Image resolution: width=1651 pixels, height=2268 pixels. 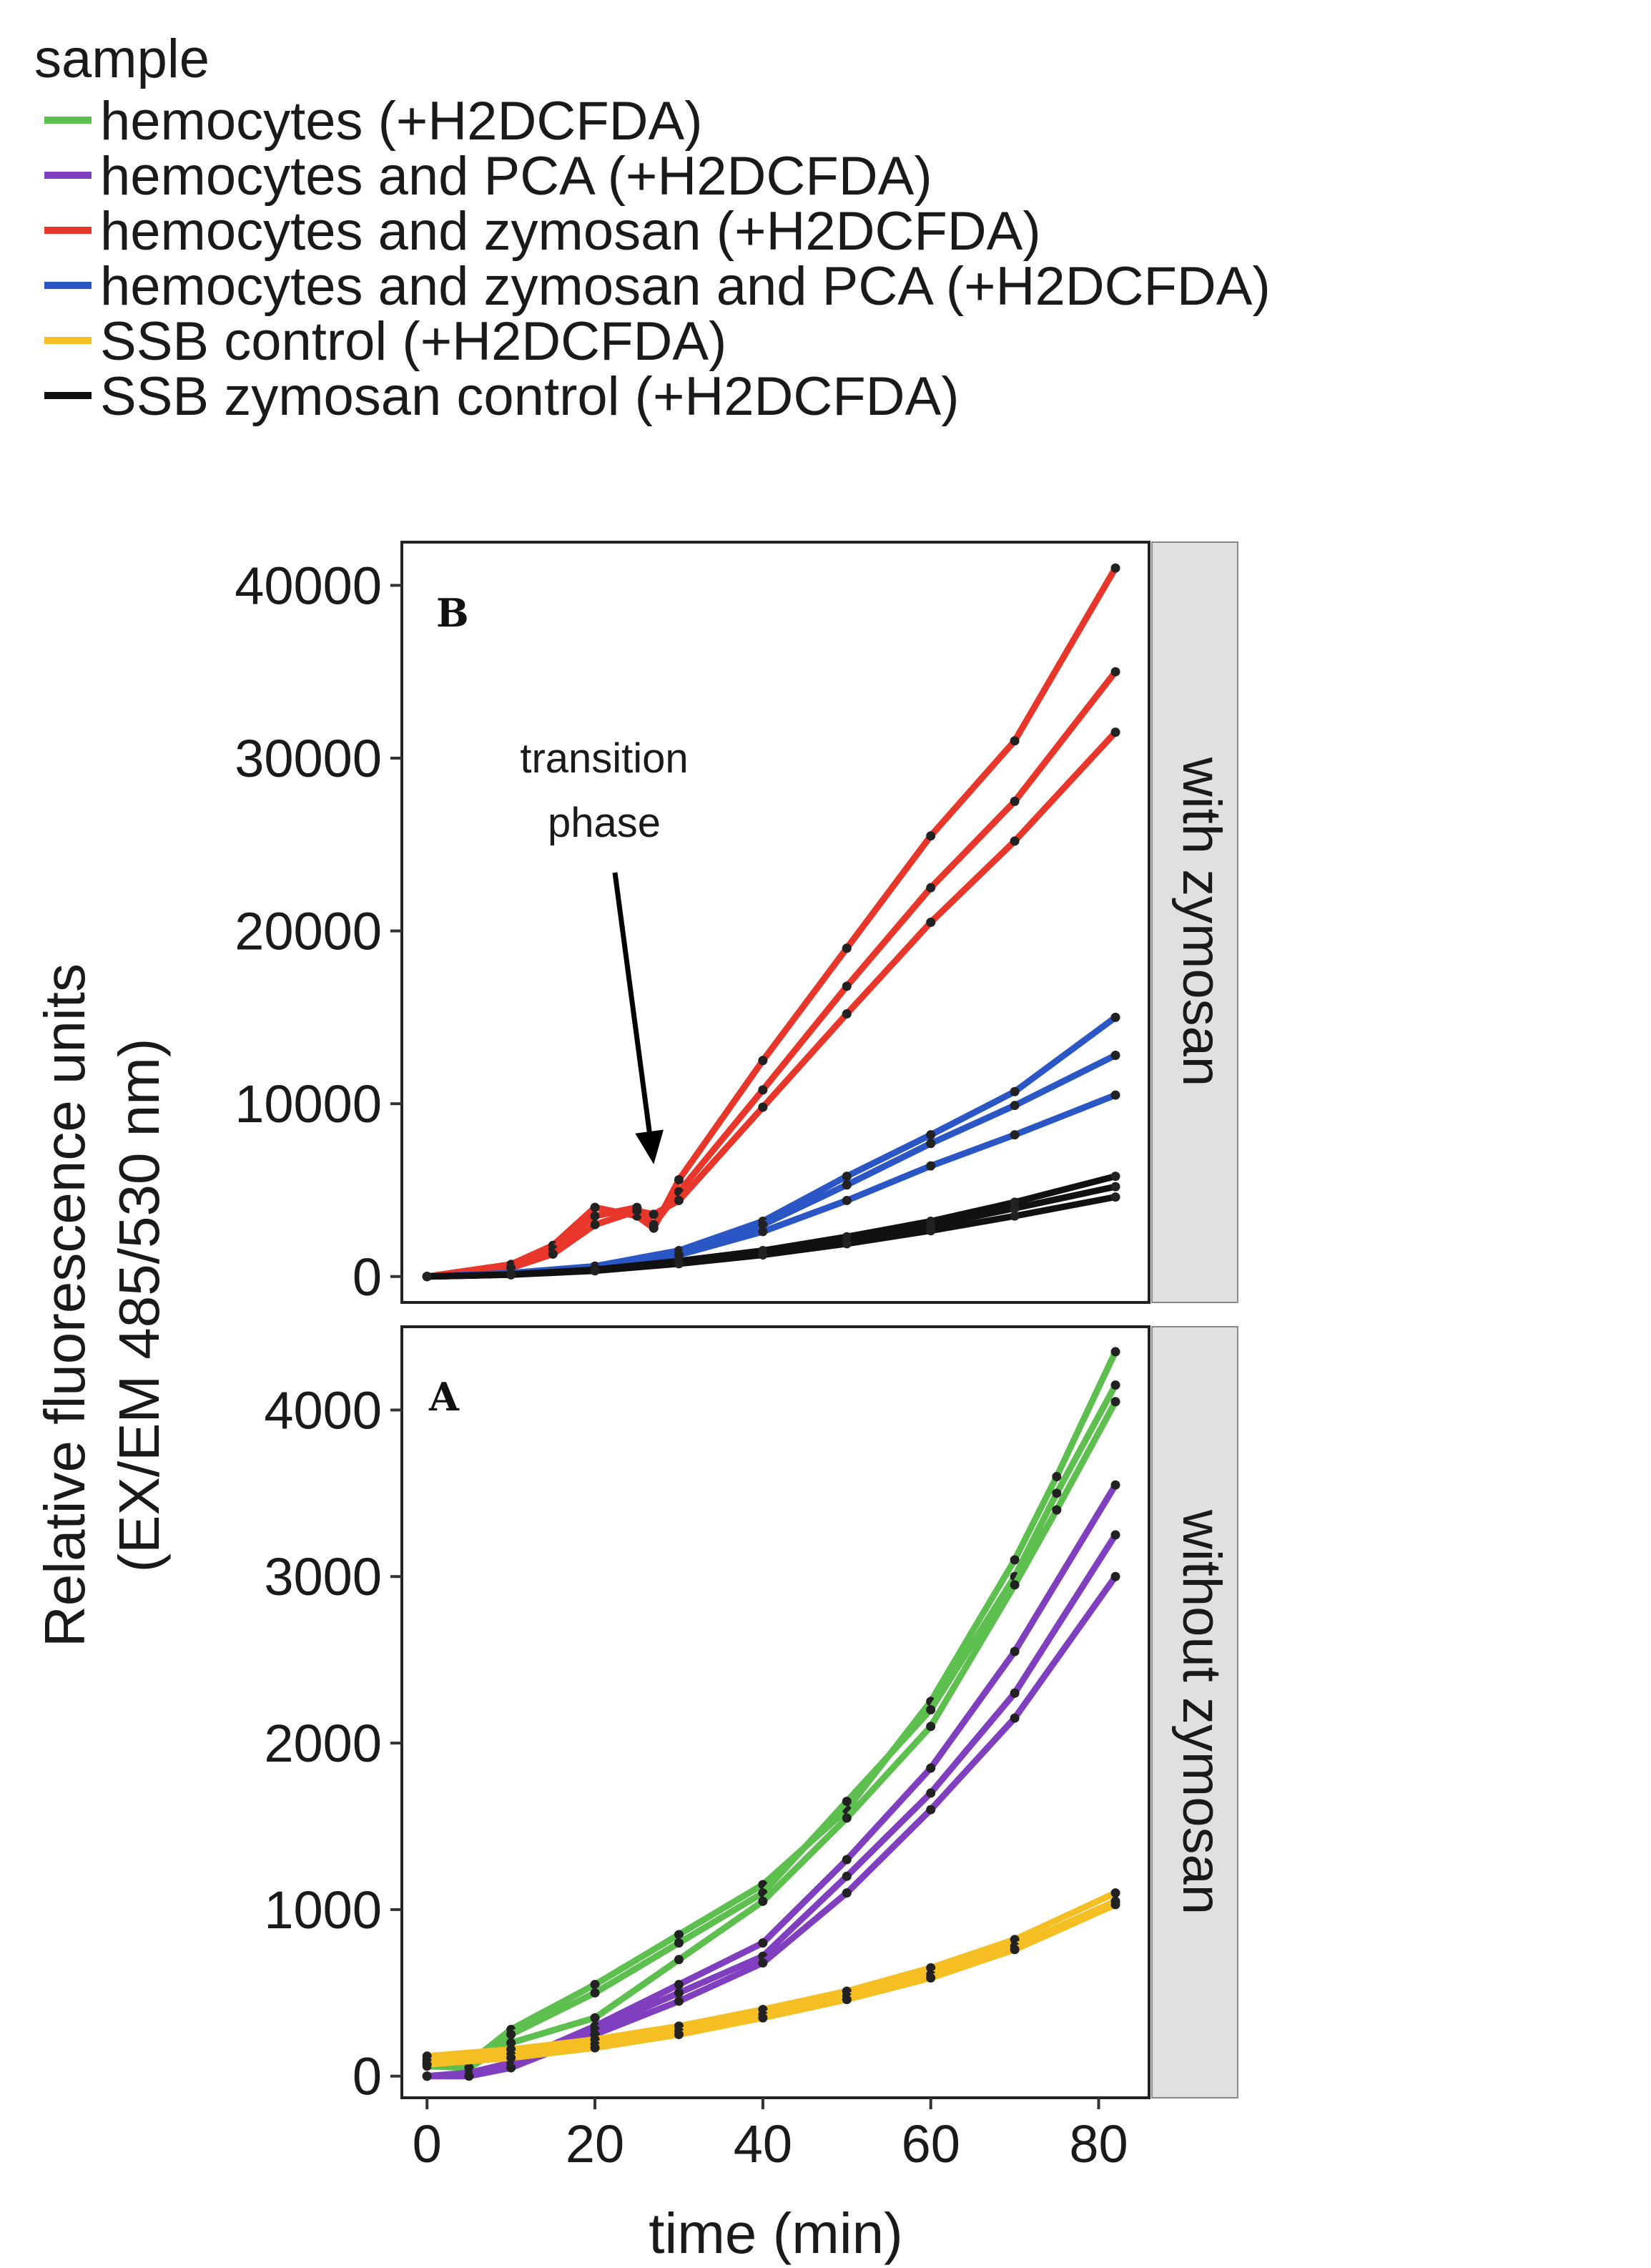 I want to click on y-axis-title-line1: Relative fluorescence units, so click(x=65, y=1305).